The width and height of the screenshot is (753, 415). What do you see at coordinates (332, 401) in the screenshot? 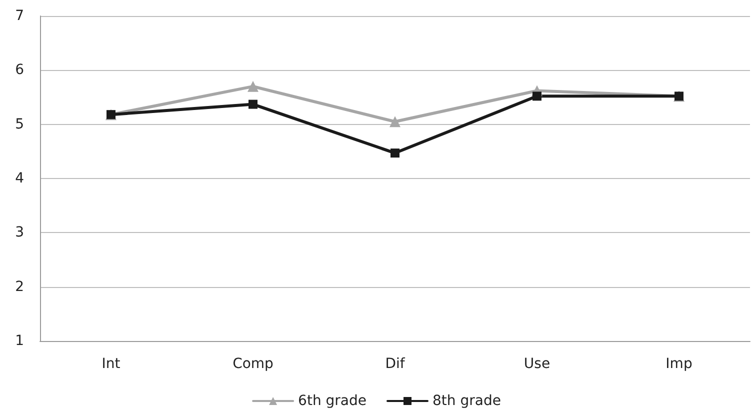
I see `legend-label: 6th grade` at bounding box center [332, 401].